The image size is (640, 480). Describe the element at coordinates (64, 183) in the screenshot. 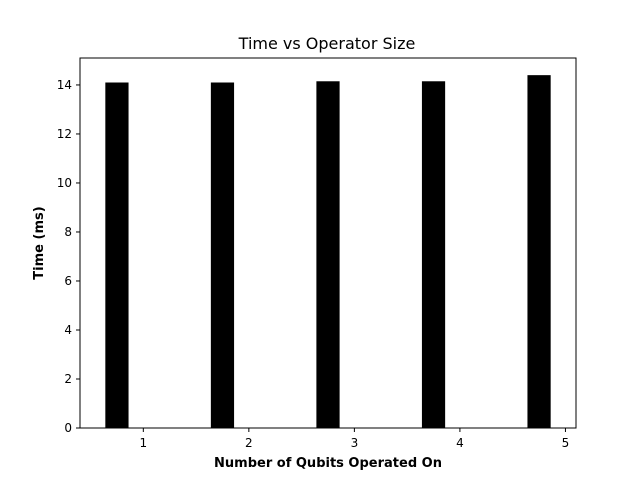

I see `y-tick-label: 10` at that location.